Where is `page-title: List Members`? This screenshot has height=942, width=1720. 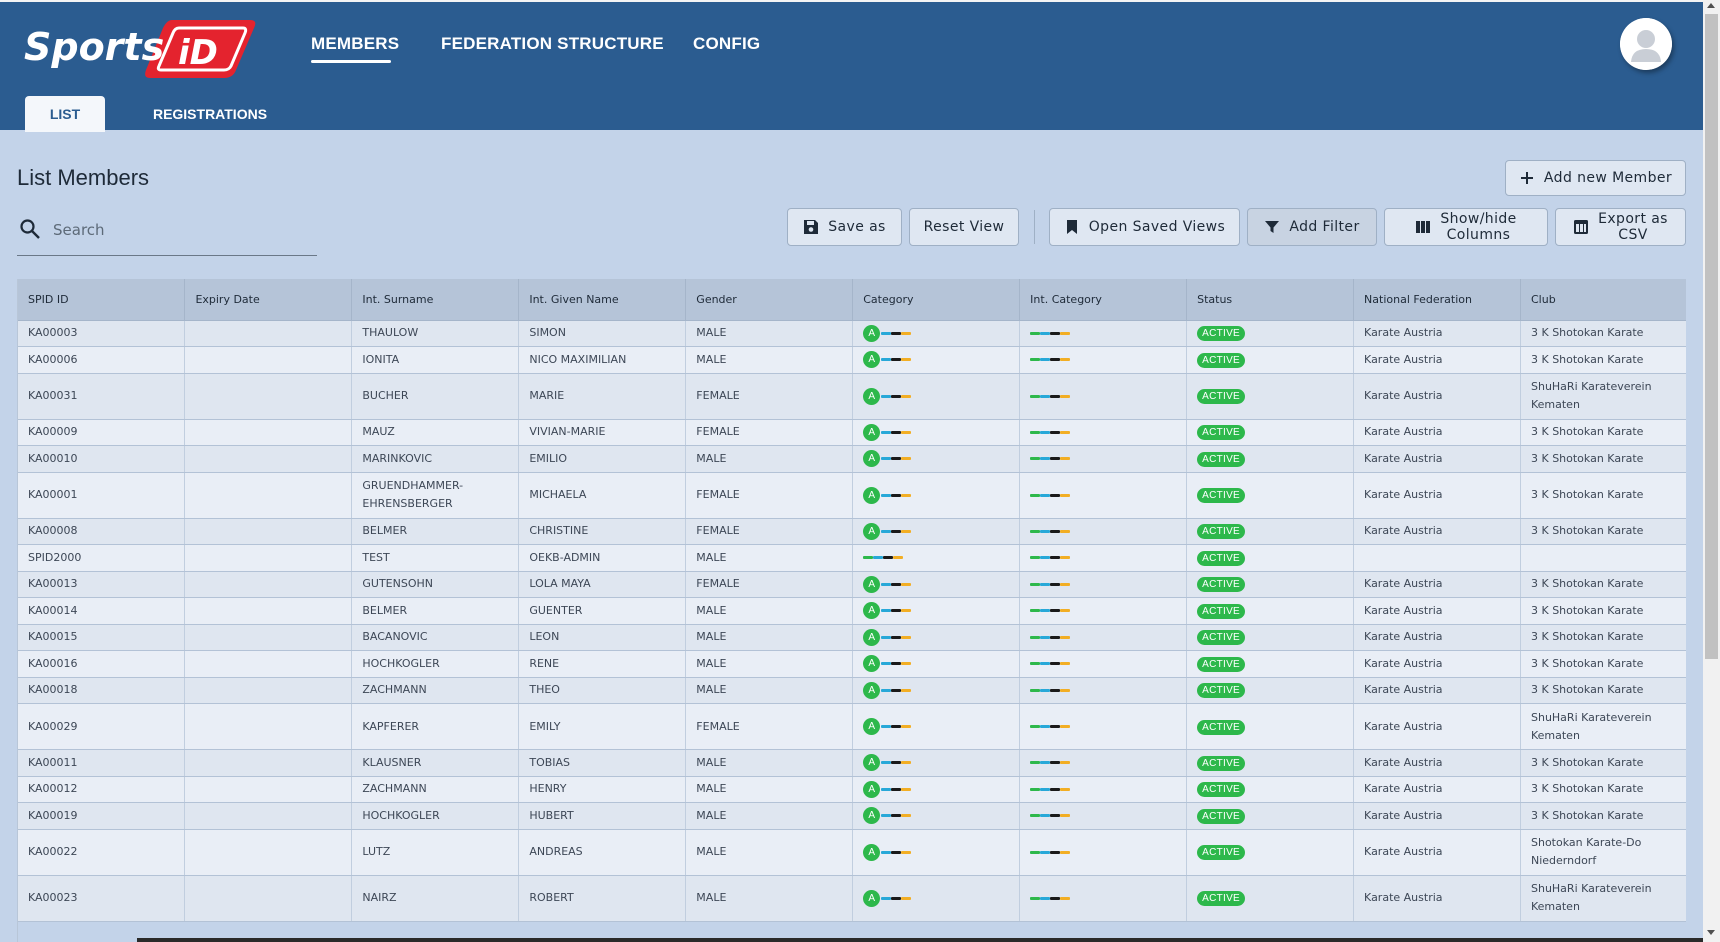 page-title: List Members is located at coordinates (83, 177).